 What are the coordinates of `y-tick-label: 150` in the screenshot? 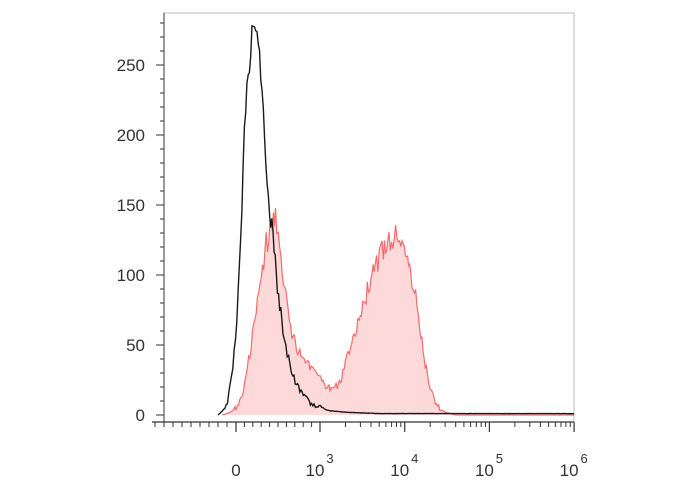 It's located at (131, 205).